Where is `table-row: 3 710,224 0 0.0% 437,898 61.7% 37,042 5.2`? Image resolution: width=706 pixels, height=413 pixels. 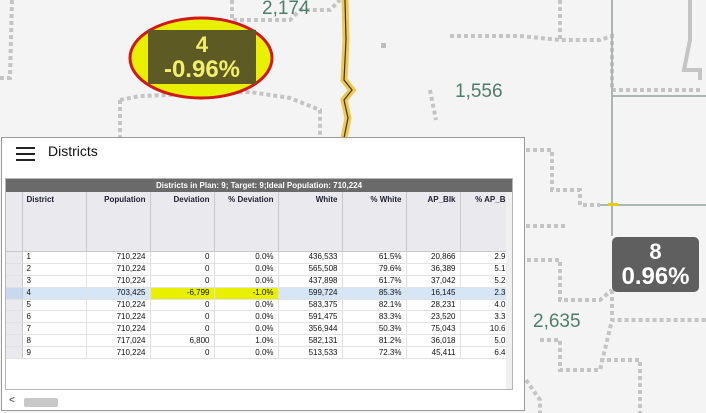 table-row: 3 710,224 0 0.0% 437,898 61.7% 37,042 5.2 is located at coordinates (258, 281).